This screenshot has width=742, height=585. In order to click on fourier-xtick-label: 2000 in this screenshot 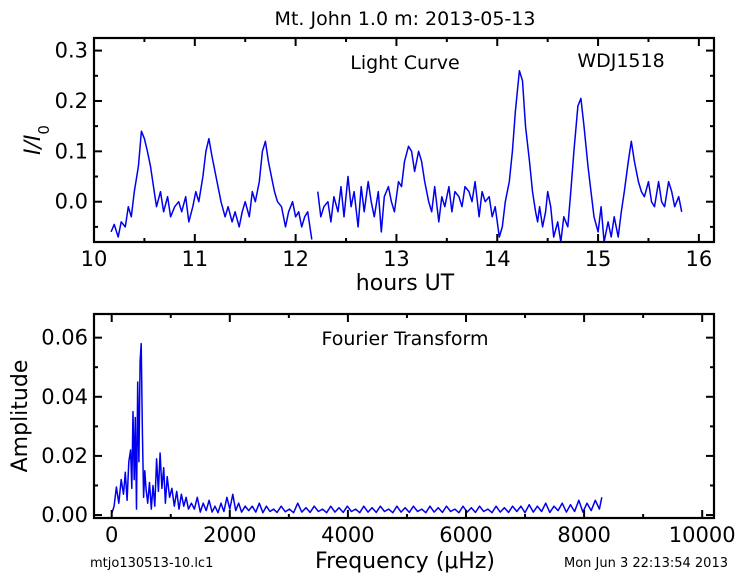, I will do `click(229, 535)`.